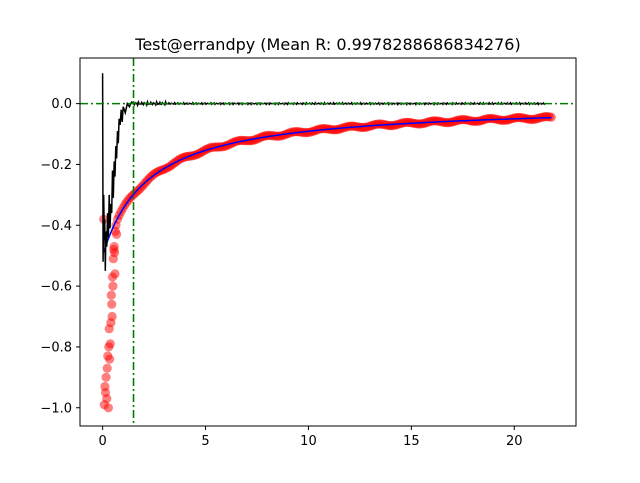  Describe the element at coordinates (514, 441) in the screenshot. I see `x-tick-label: 20` at that location.